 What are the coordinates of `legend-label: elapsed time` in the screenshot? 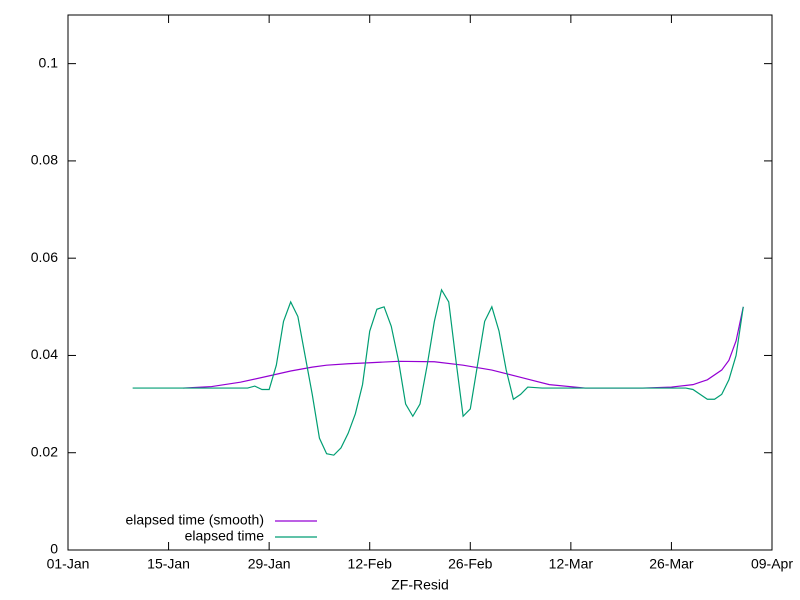 It's located at (225, 536).